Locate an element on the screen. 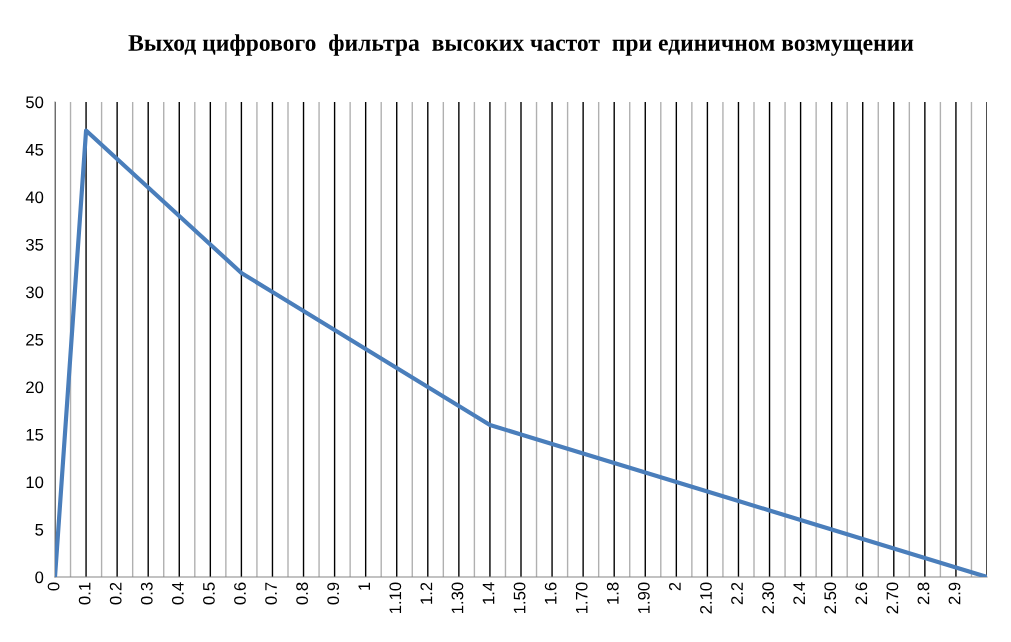 The width and height of the screenshot is (1011, 642). x-tick-label: 0.4 is located at coordinates (177, 593).